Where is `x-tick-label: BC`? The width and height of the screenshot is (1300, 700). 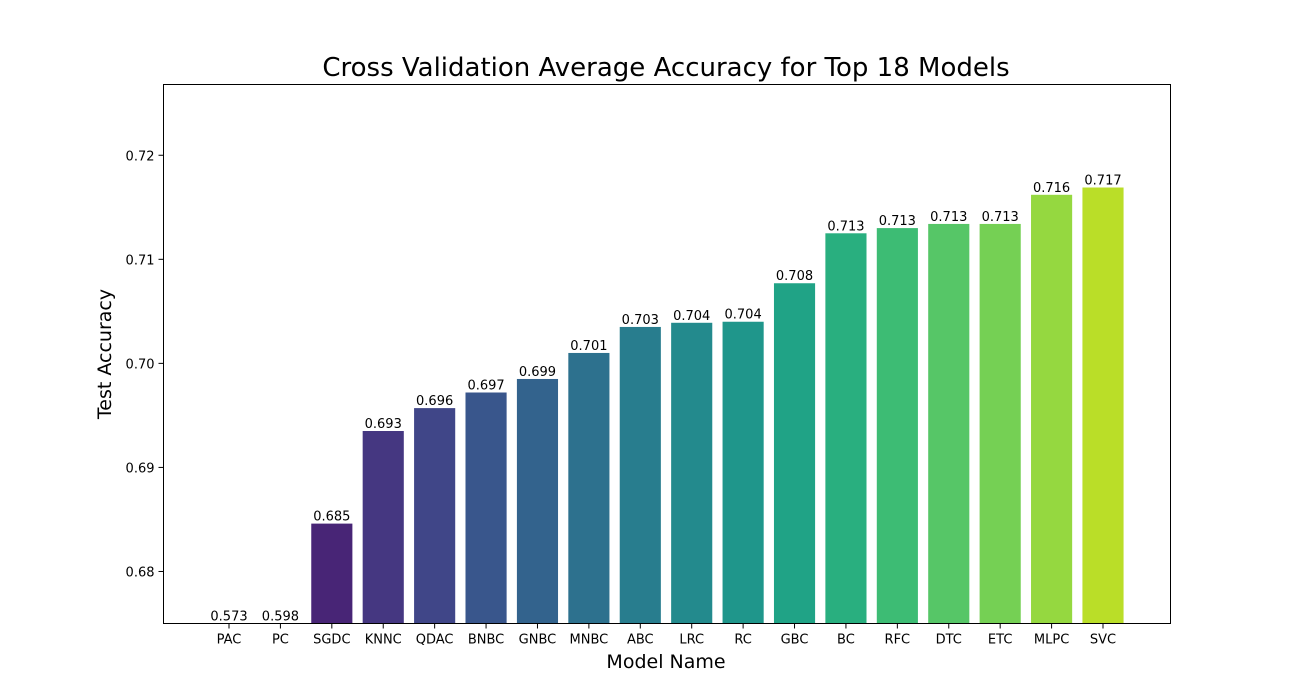 x-tick-label: BC is located at coordinates (846, 640).